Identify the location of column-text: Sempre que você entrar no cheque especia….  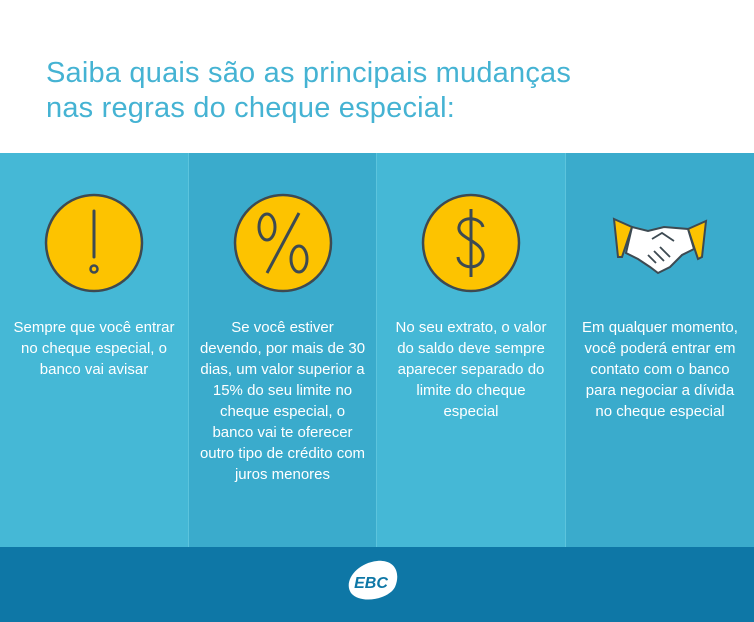
(94, 348).